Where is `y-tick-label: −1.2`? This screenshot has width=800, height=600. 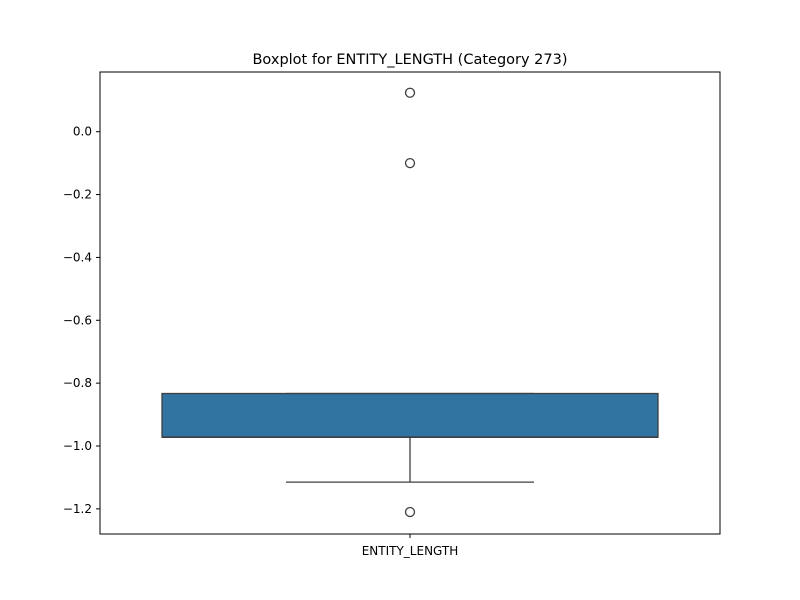
y-tick-label: −1.2 is located at coordinates (77, 509).